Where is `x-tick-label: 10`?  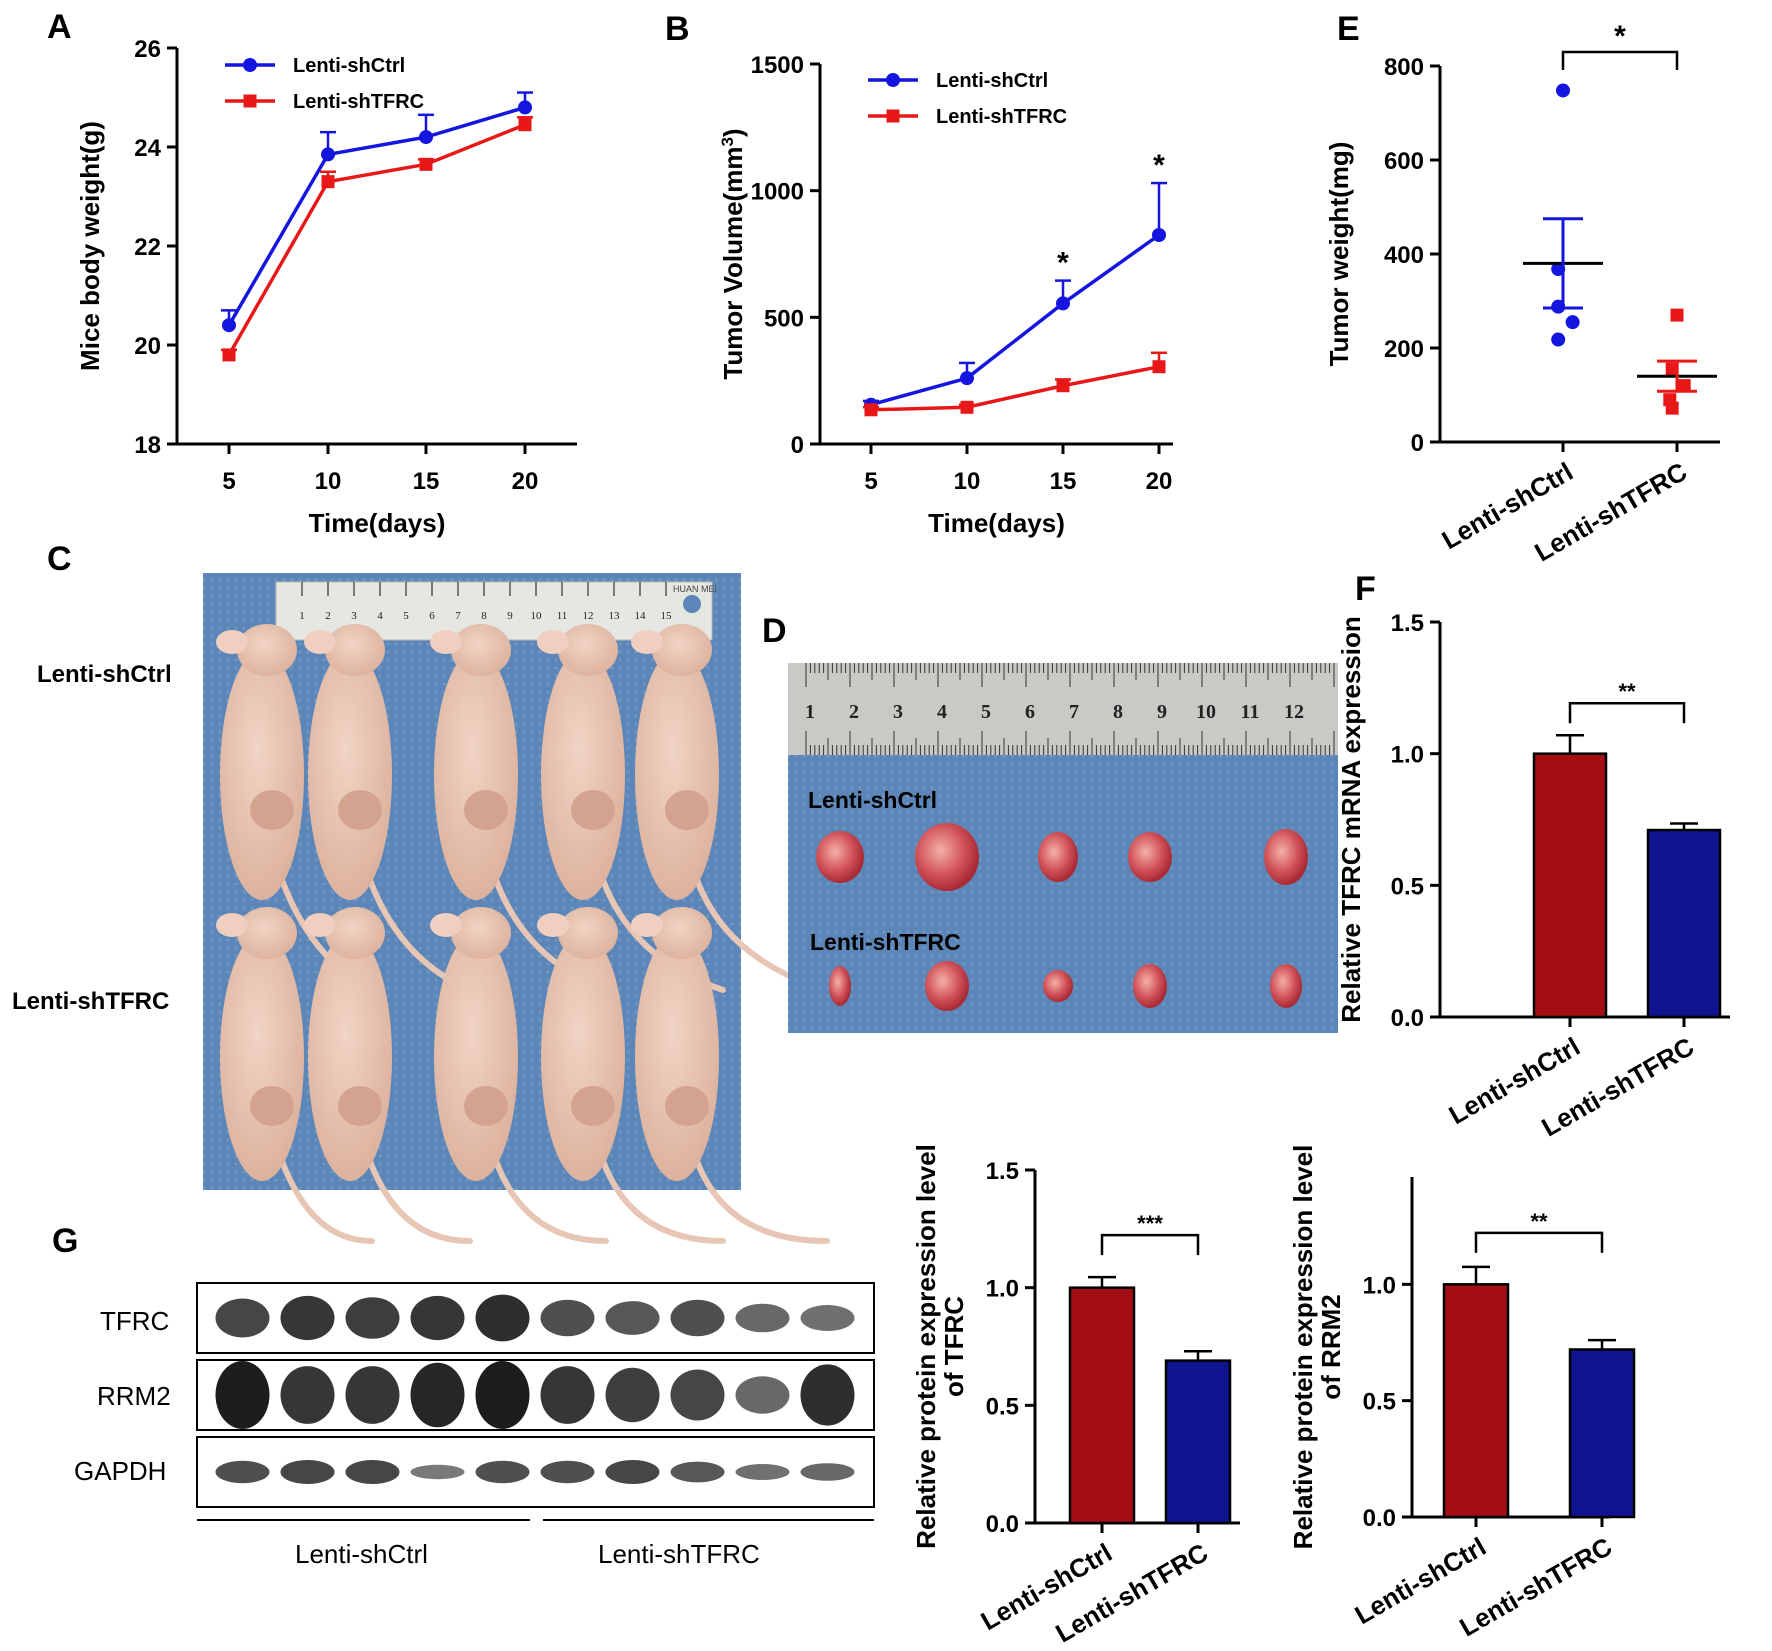
x-tick-label: 10 is located at coordinates (328, 481).